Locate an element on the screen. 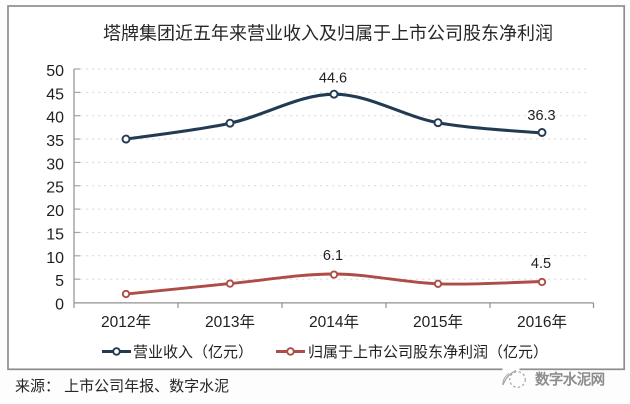  svg-text: 35 is located at coordinates (55, 141).